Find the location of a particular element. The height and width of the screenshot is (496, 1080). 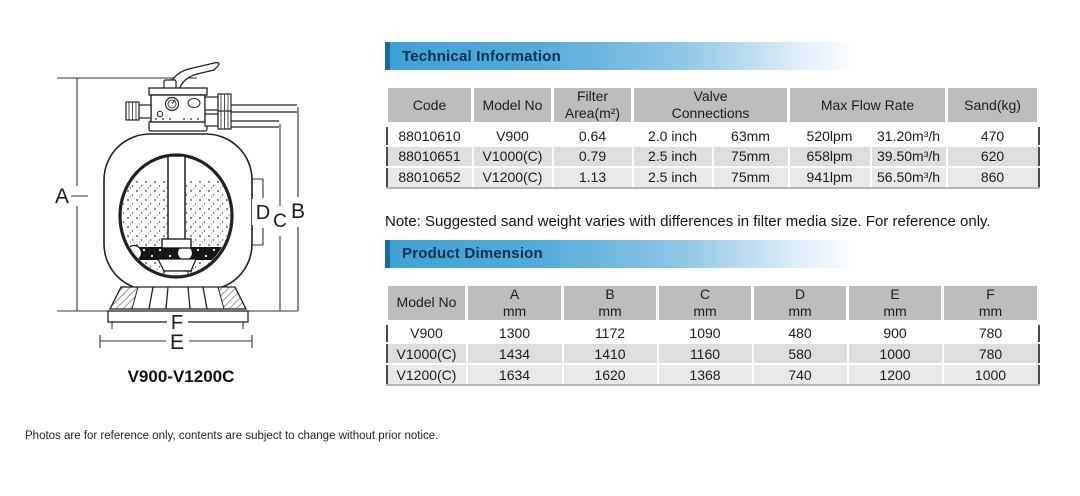

technical-info-bar: Technical Information is located at coordinates (711, 56).